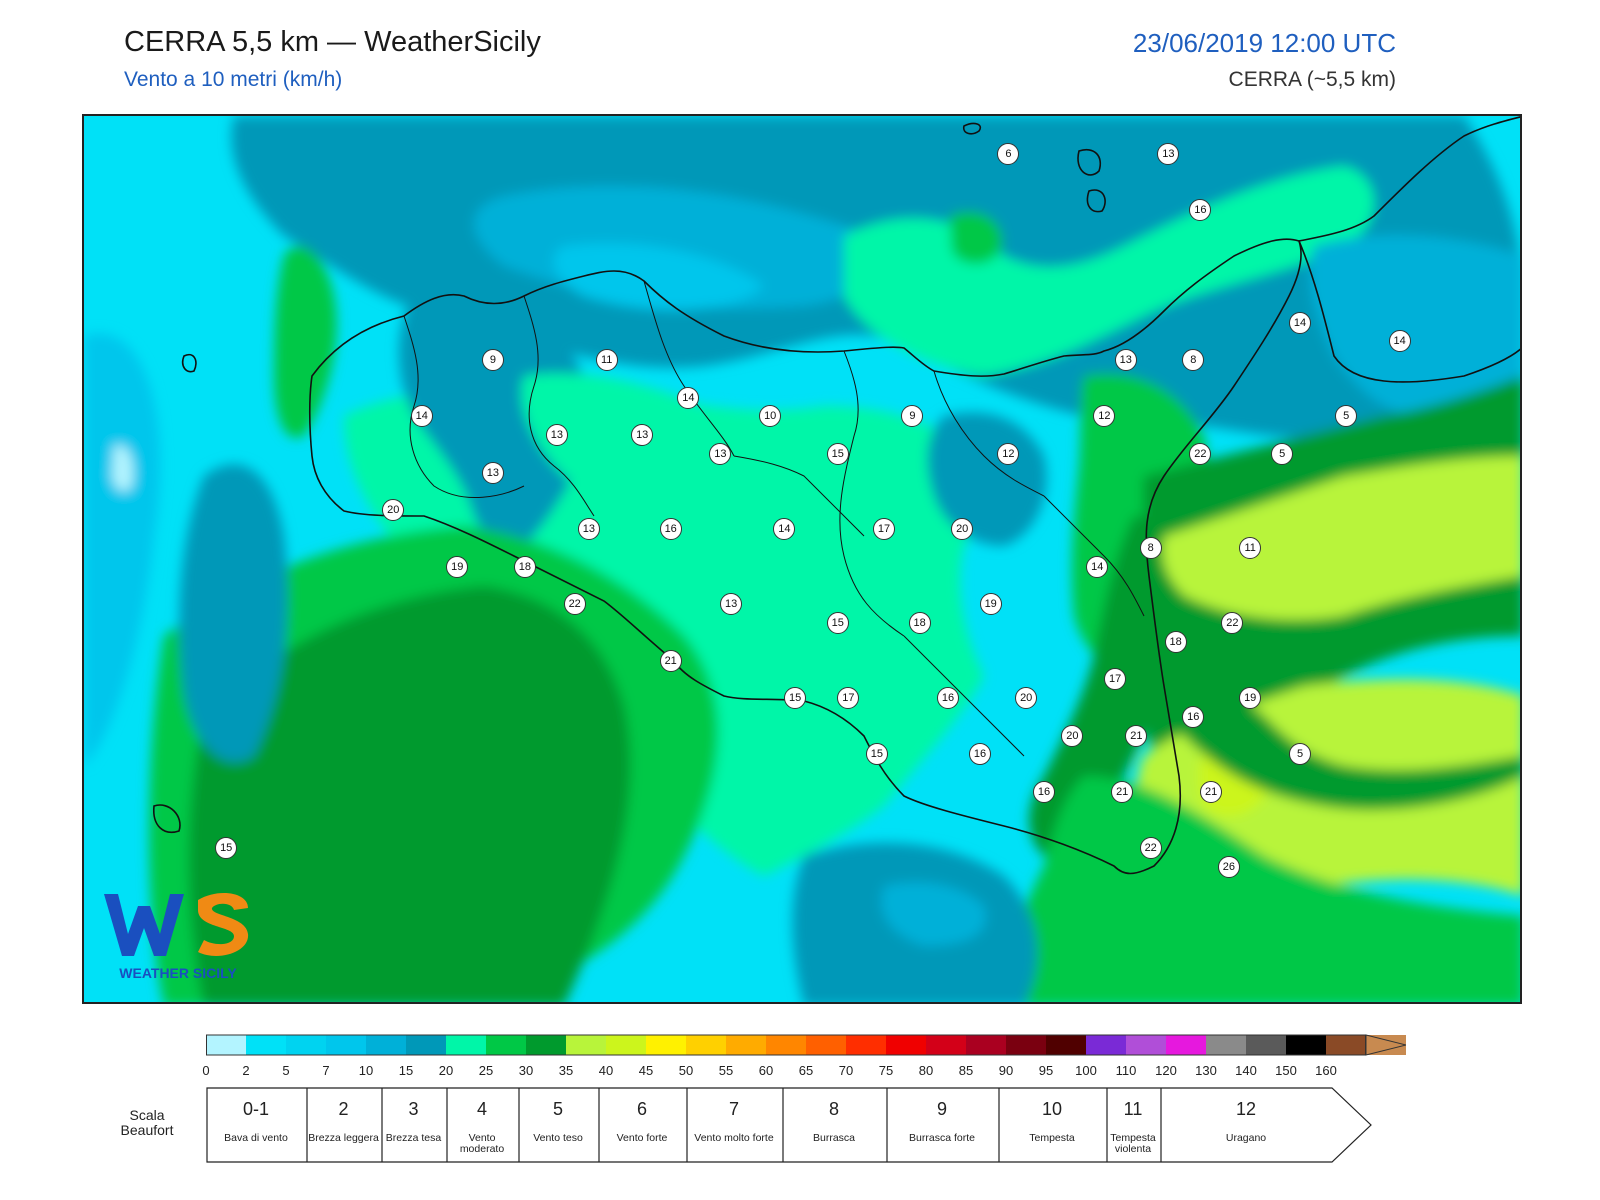 Image resolution: width=1600 pixels, height=1200 pixels. What do you see at coordinates (689, 368) in the screenshot?
I see `border-agrigento` at bounding box center [689, 368].